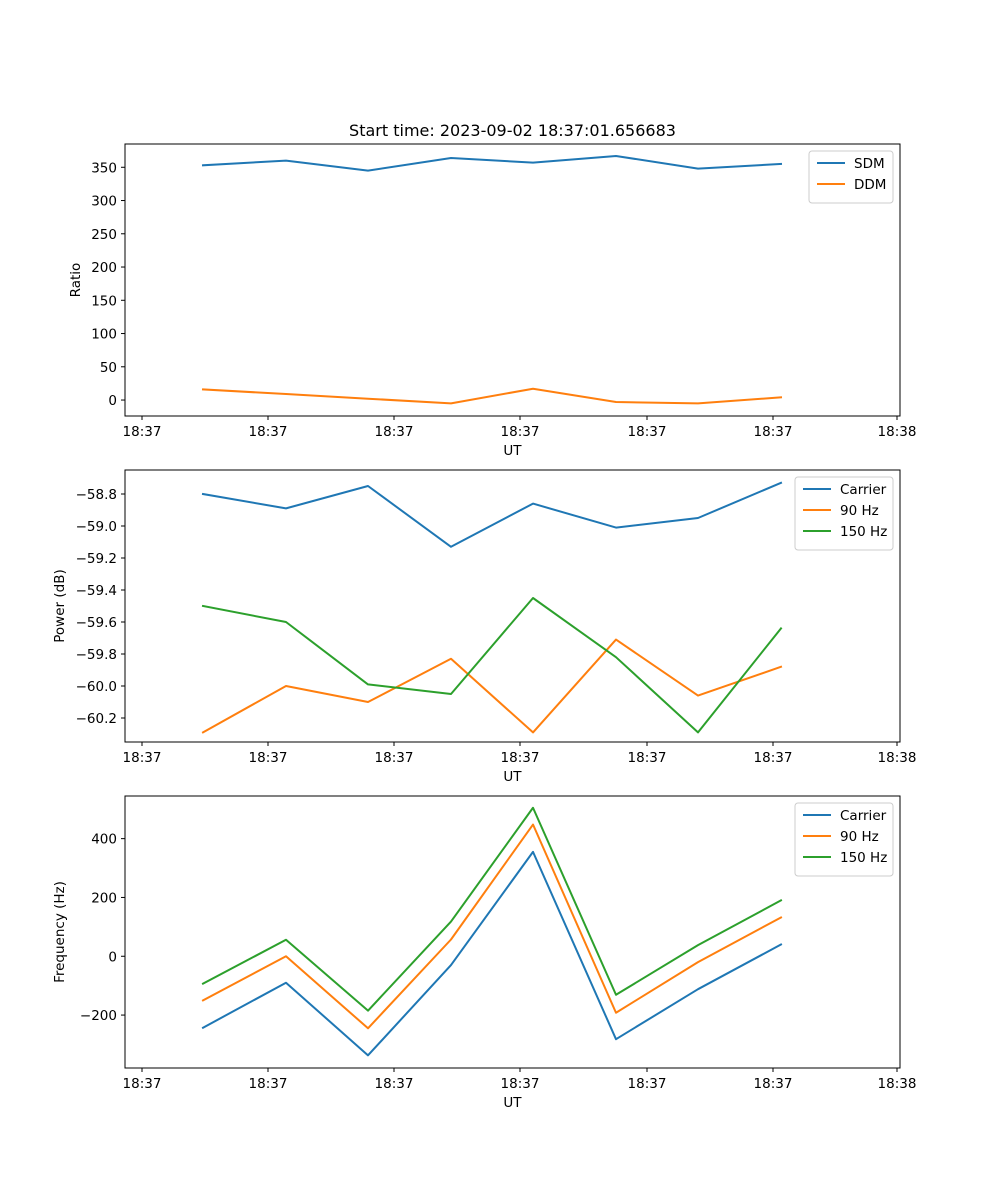 Image resolution: width=1000 pixels, height=1200 pixels. I want to click on y-tick-label: 400, so click(104, 840).